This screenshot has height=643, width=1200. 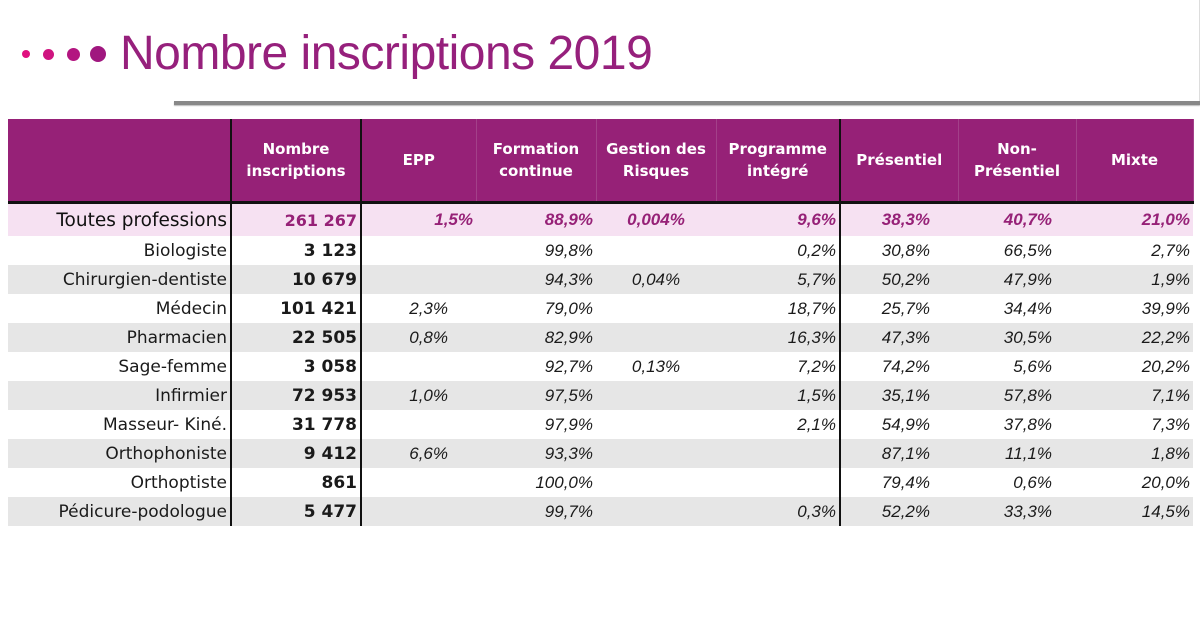 What do you see at coordinates (296, 250) in the screenshot?
I see `inscriptions-cell: 3 123` at bounding box center [296, 250].